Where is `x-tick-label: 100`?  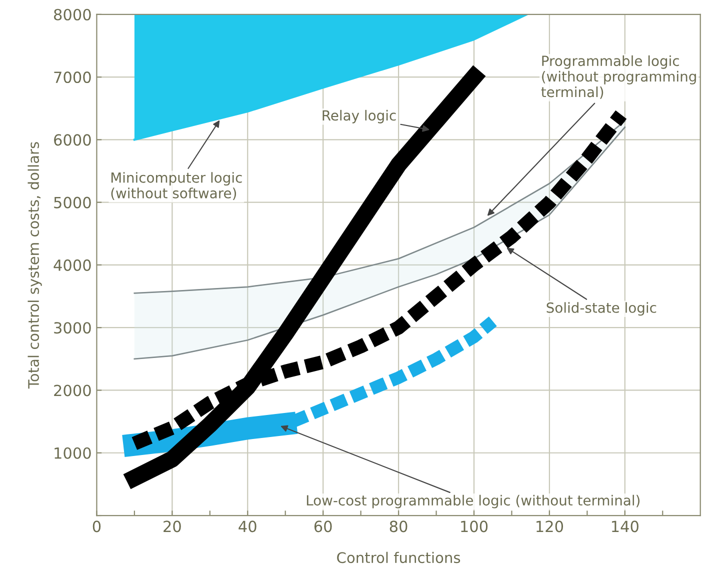 x-tick-label: 100 is located at coordinates (474, 526).